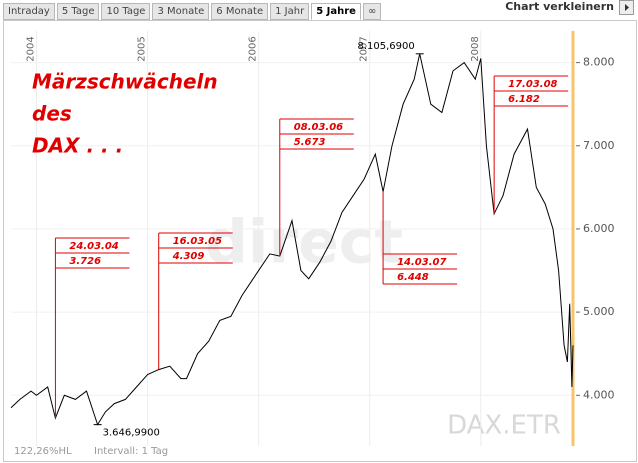 Image resolution: width=638 pixels, height=463 pixels. What do you see at coordinates (52, 114) in the screenshot?
I see `annotation-title: des` at bounding box center [52, 114].